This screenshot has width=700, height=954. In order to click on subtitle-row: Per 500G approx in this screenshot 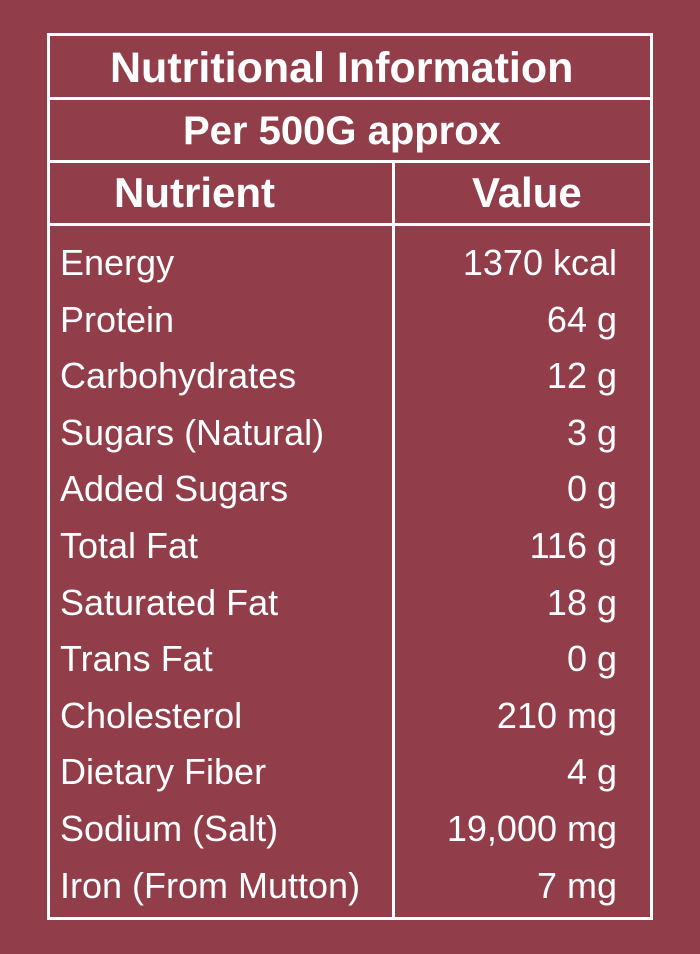, I will do `click(350, 131)`.